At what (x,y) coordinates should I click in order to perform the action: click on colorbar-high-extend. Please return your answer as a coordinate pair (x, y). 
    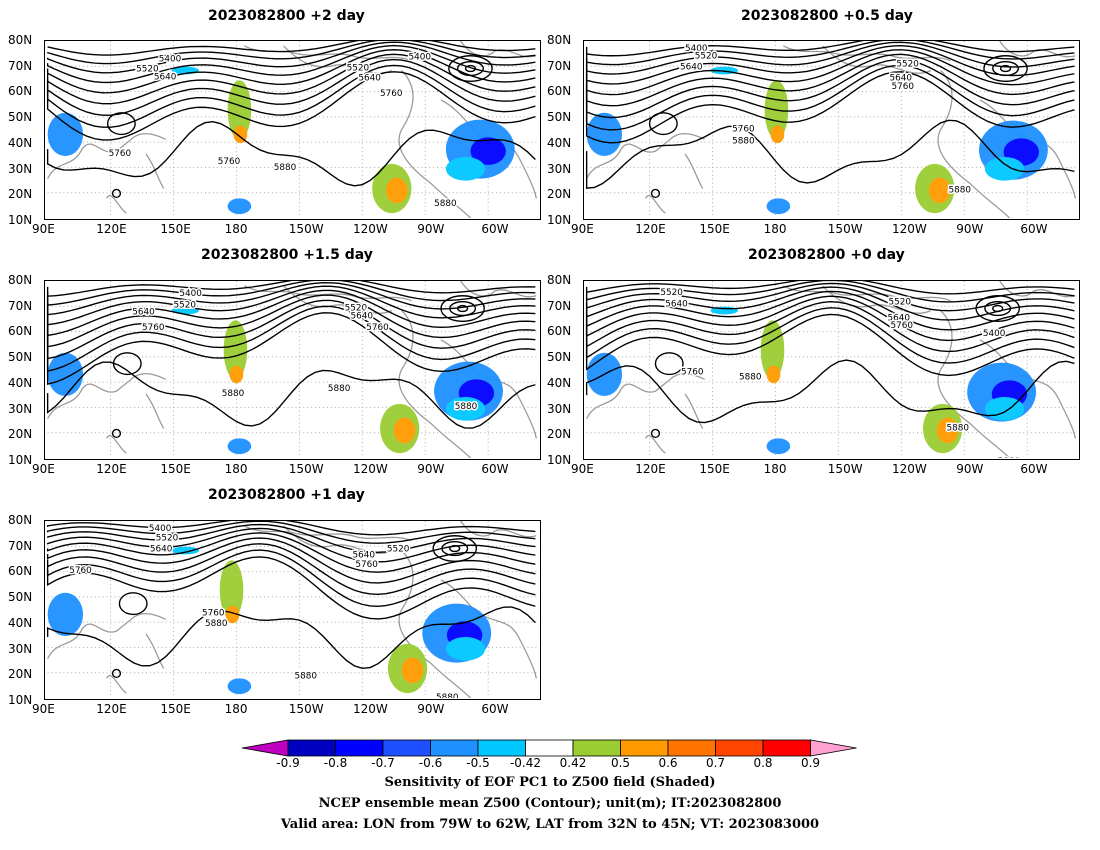
    Looking at the image, I should click on (833, 748).